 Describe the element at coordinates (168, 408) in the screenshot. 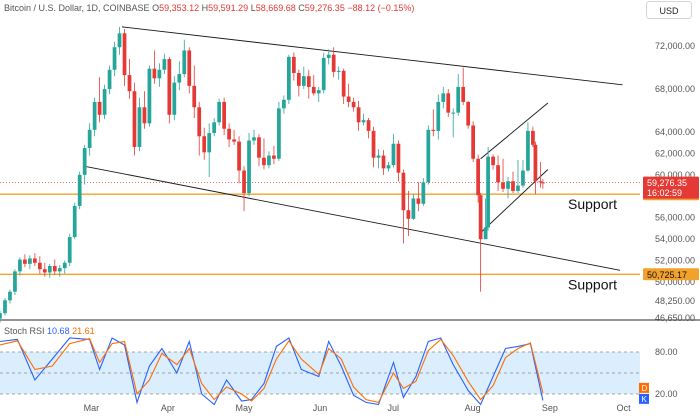

I see `time-tick-label: Apr` at that location.